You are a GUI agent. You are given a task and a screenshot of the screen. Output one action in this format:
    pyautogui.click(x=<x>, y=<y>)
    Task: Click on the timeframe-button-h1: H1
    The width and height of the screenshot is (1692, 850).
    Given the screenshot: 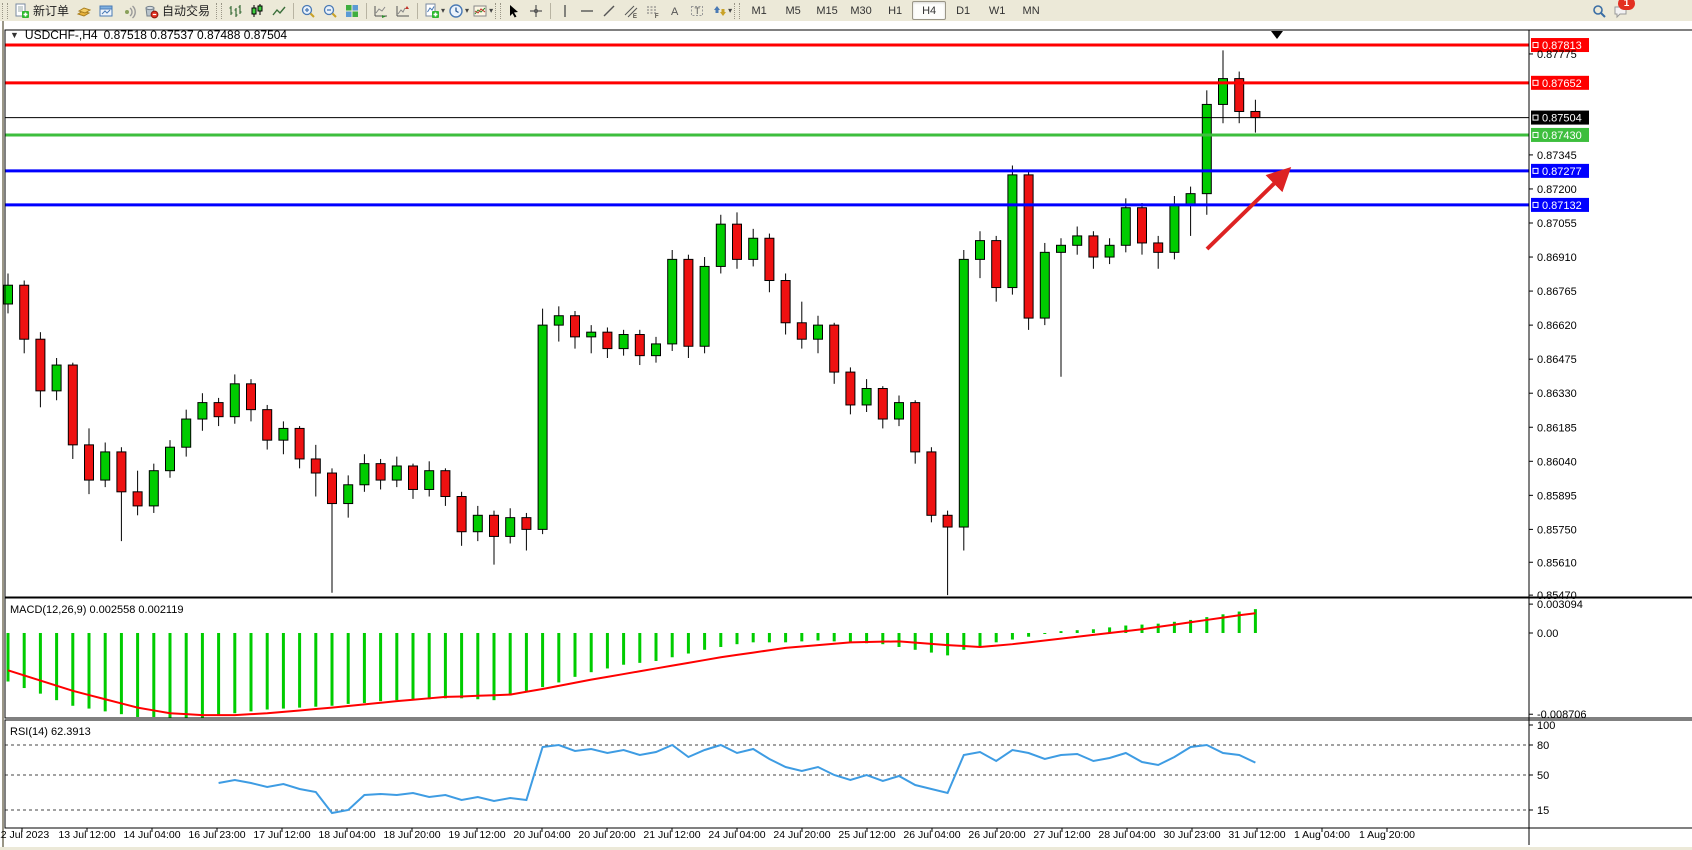 What is the action you would take?
    pyautogui.click(x=895, y=10)
    